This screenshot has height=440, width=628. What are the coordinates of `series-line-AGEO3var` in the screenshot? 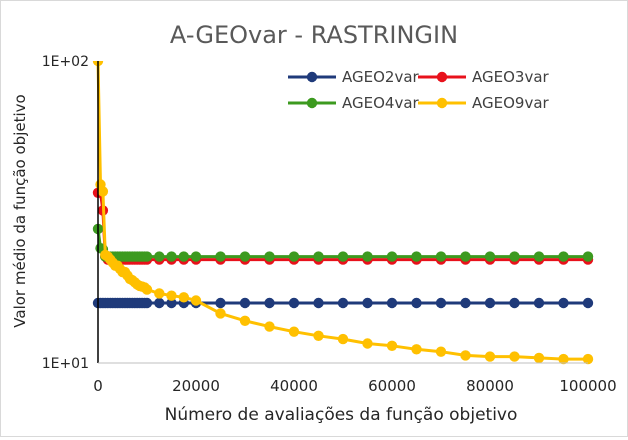 It's located at (343, 226).